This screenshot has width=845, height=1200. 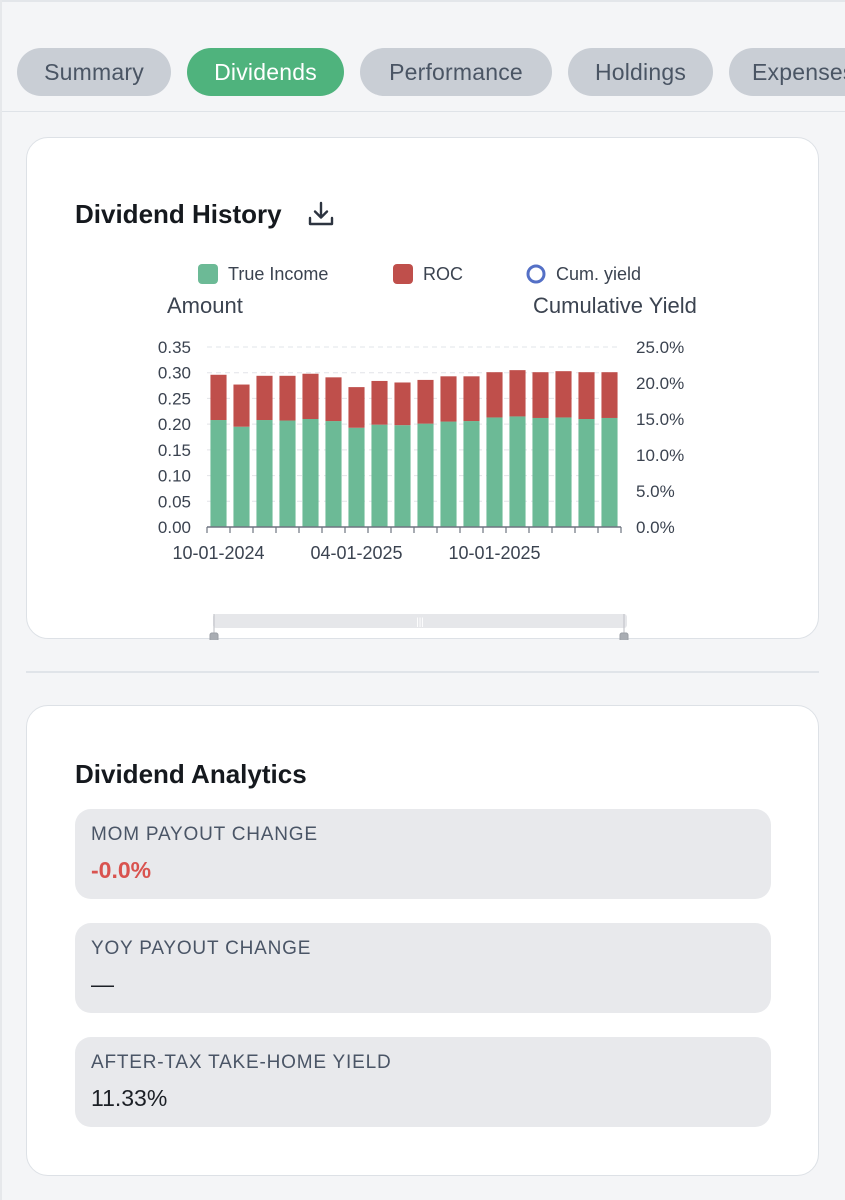 What do you see at coordinates (423, 968) in the screenshot?
I see `metric-yoy-payout-change: YOY PAYOUT CHANGE —` at bounding box center [423, 968].